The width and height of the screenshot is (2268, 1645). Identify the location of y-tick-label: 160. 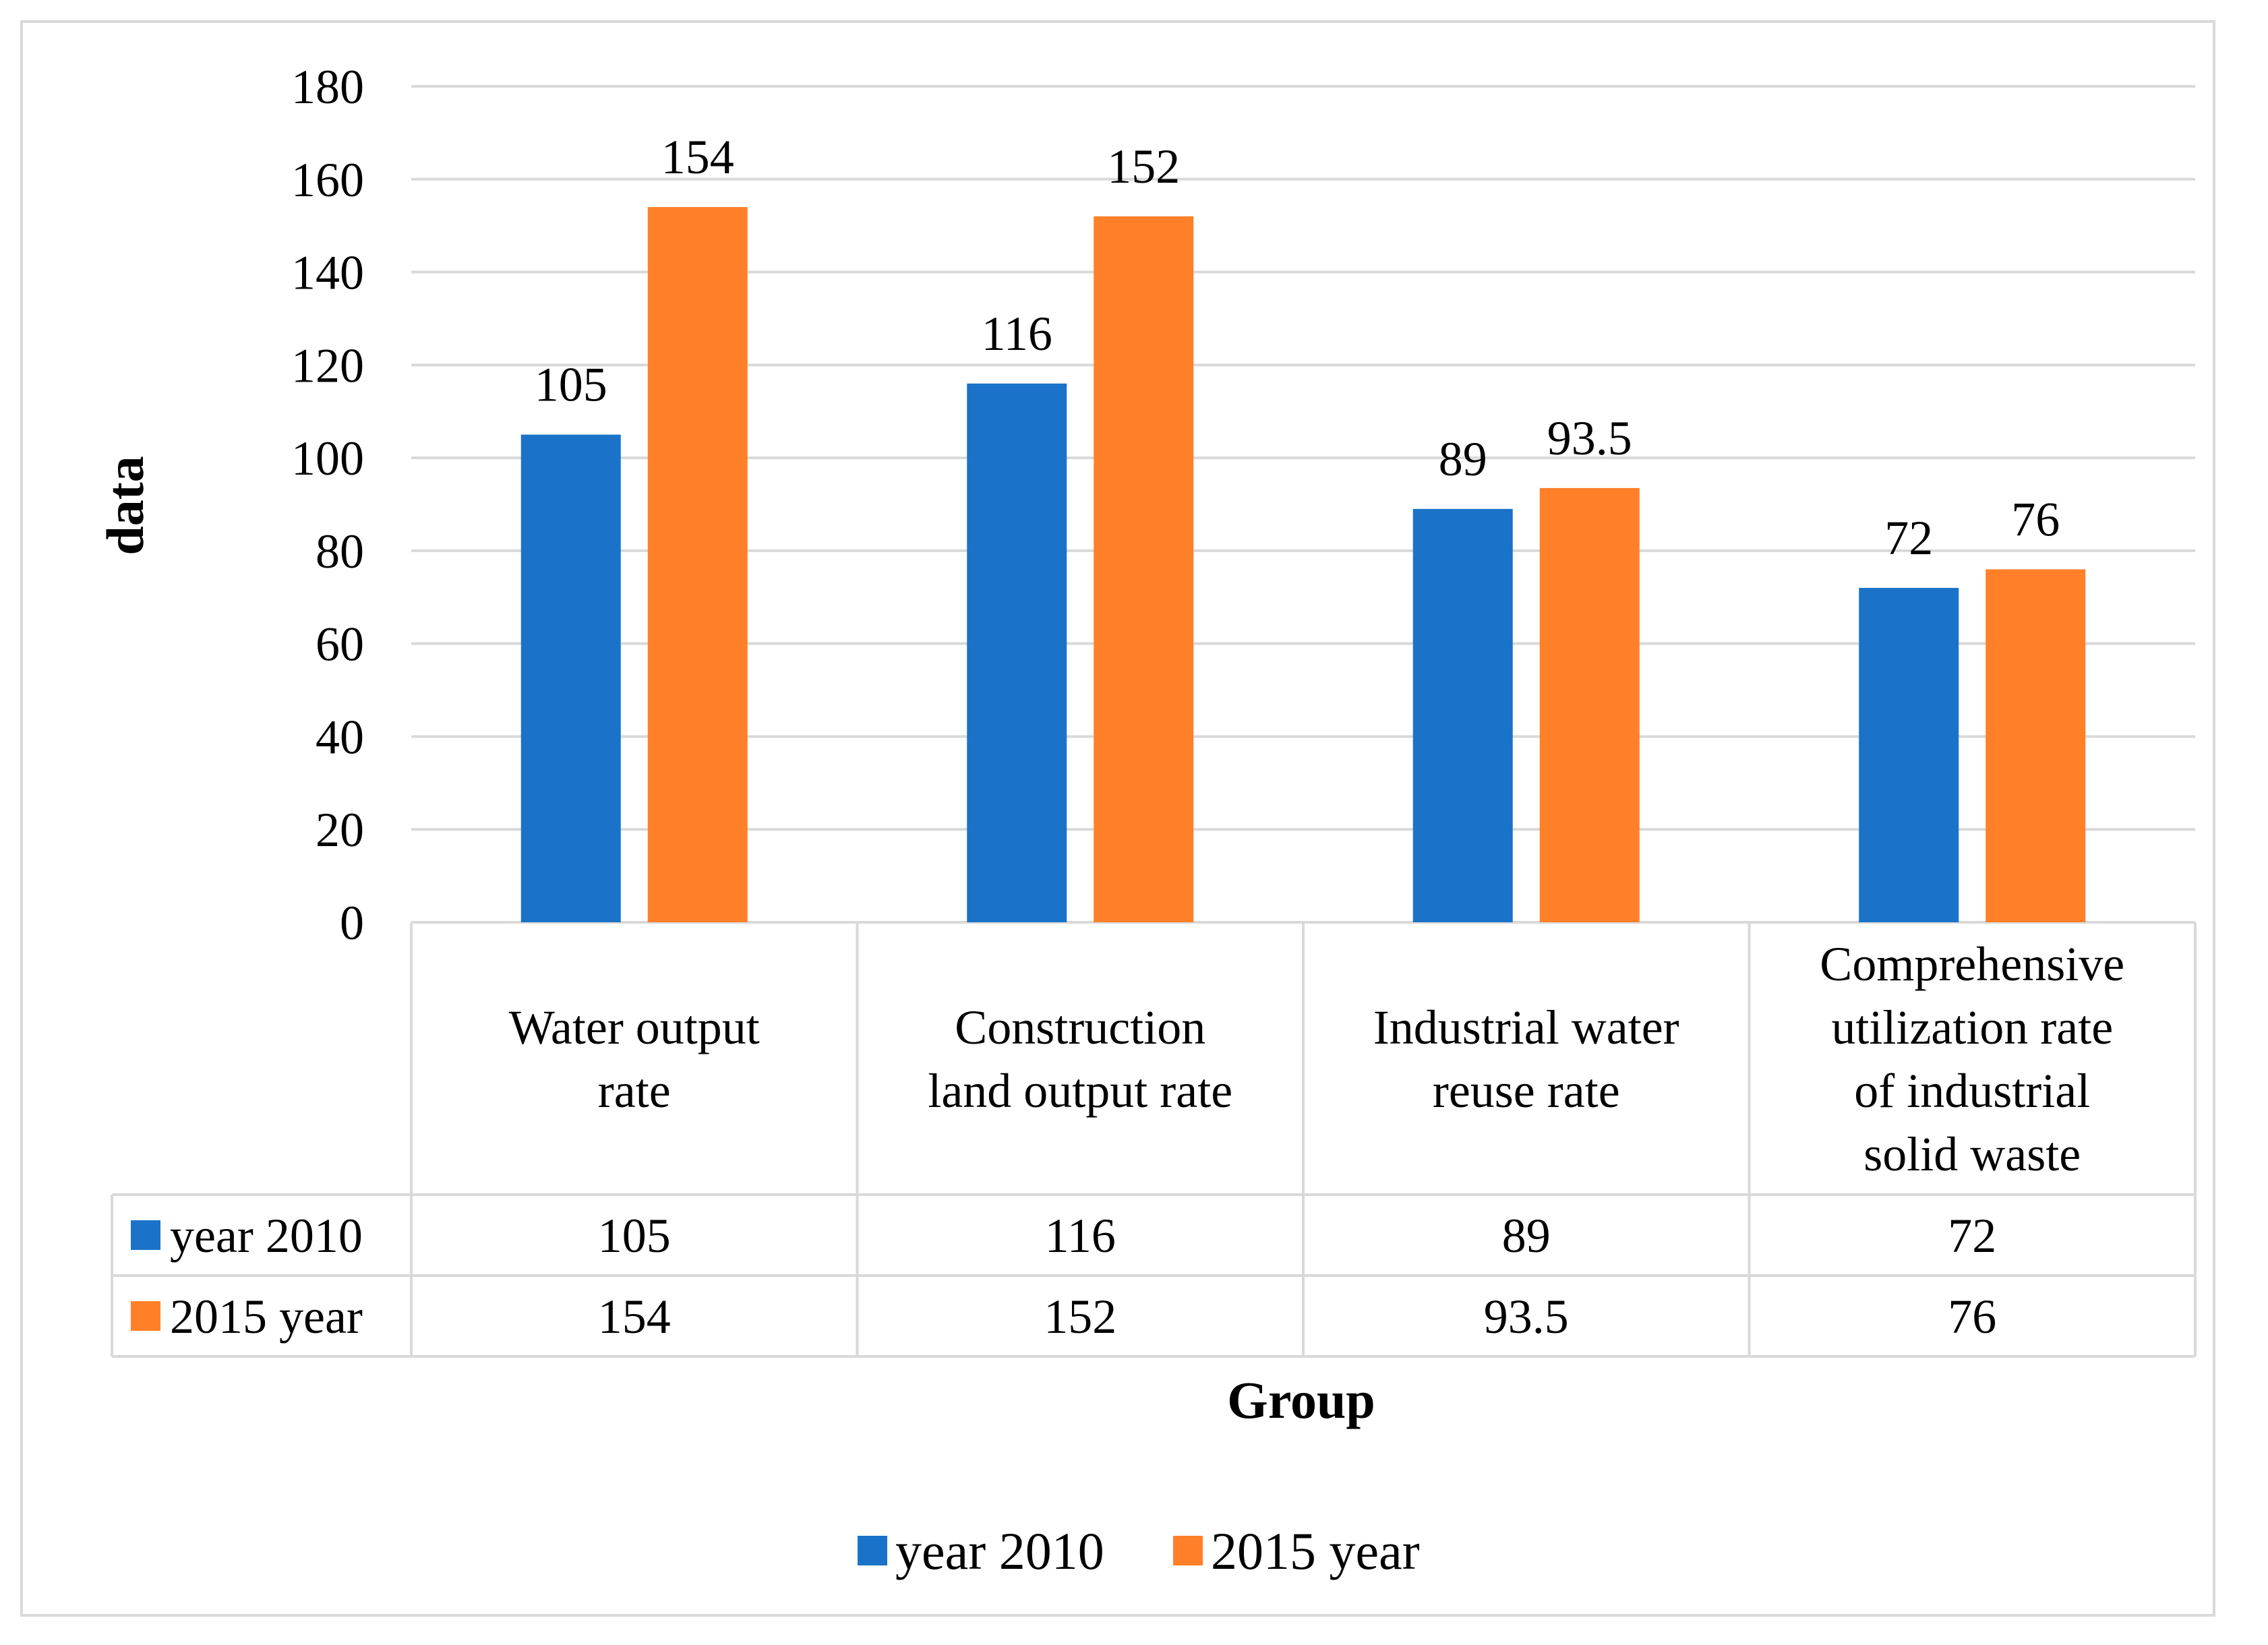
(327, 180).